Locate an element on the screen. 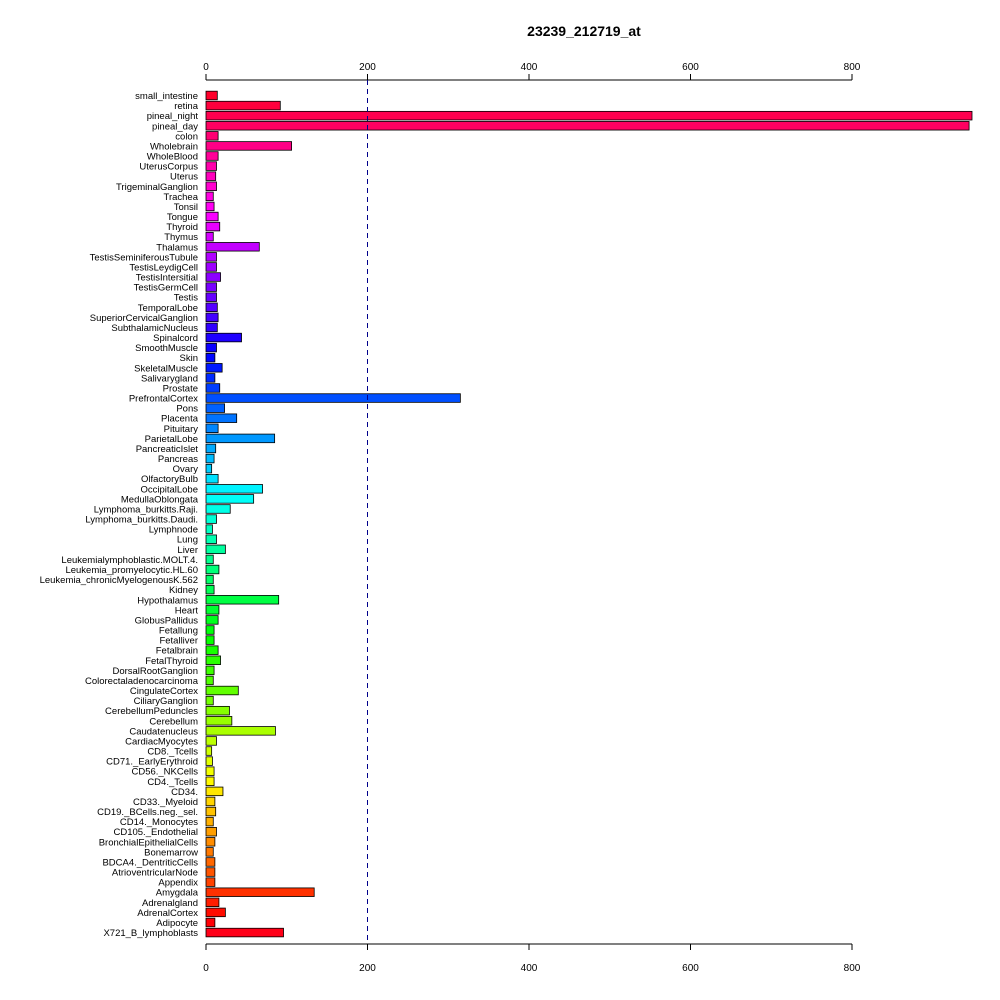 This screenshot has height=1000, width=1000. category-label: FetalThyroid is located at coordinates (171, 661).